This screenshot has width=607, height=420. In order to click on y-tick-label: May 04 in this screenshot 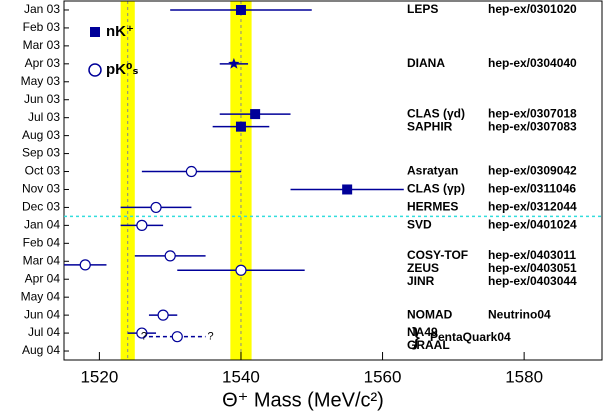, I will do `click(41, 296)`.